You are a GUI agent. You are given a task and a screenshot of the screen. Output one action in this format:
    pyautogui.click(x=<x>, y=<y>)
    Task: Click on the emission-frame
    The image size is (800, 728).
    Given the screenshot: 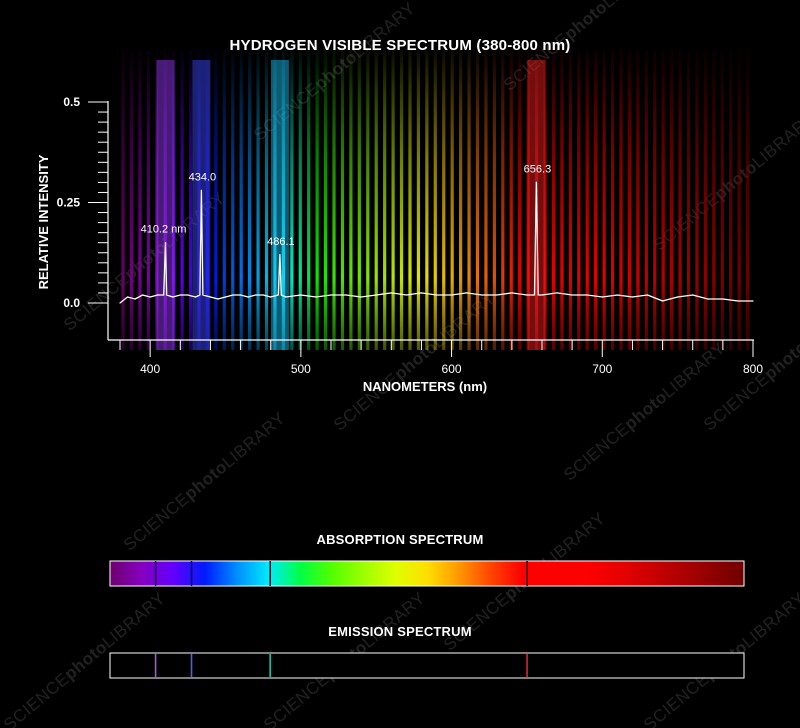 What is the action you would take?
    pyautogui.click(x=427, y=665)
    